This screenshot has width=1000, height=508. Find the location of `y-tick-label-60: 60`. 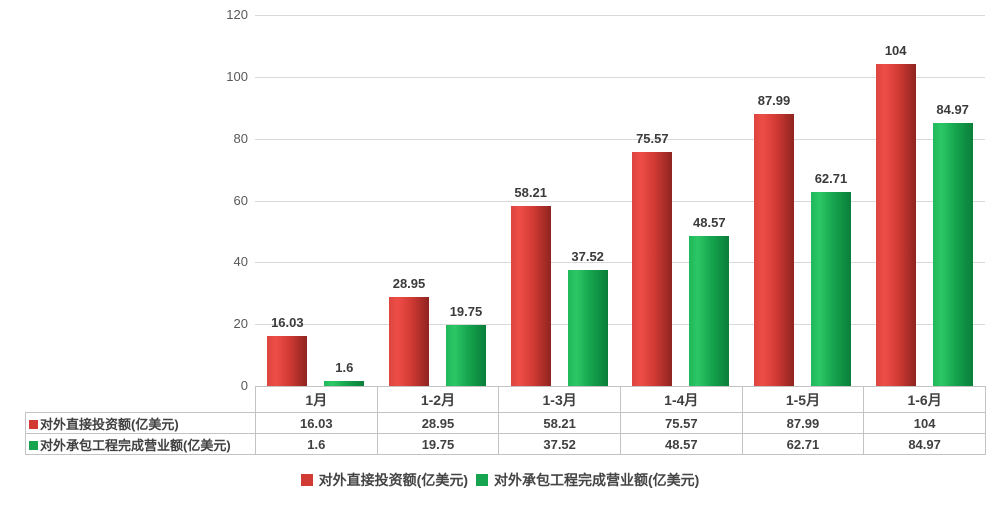

y-tick-label-60: 60 is located at coordinates (240, 200).